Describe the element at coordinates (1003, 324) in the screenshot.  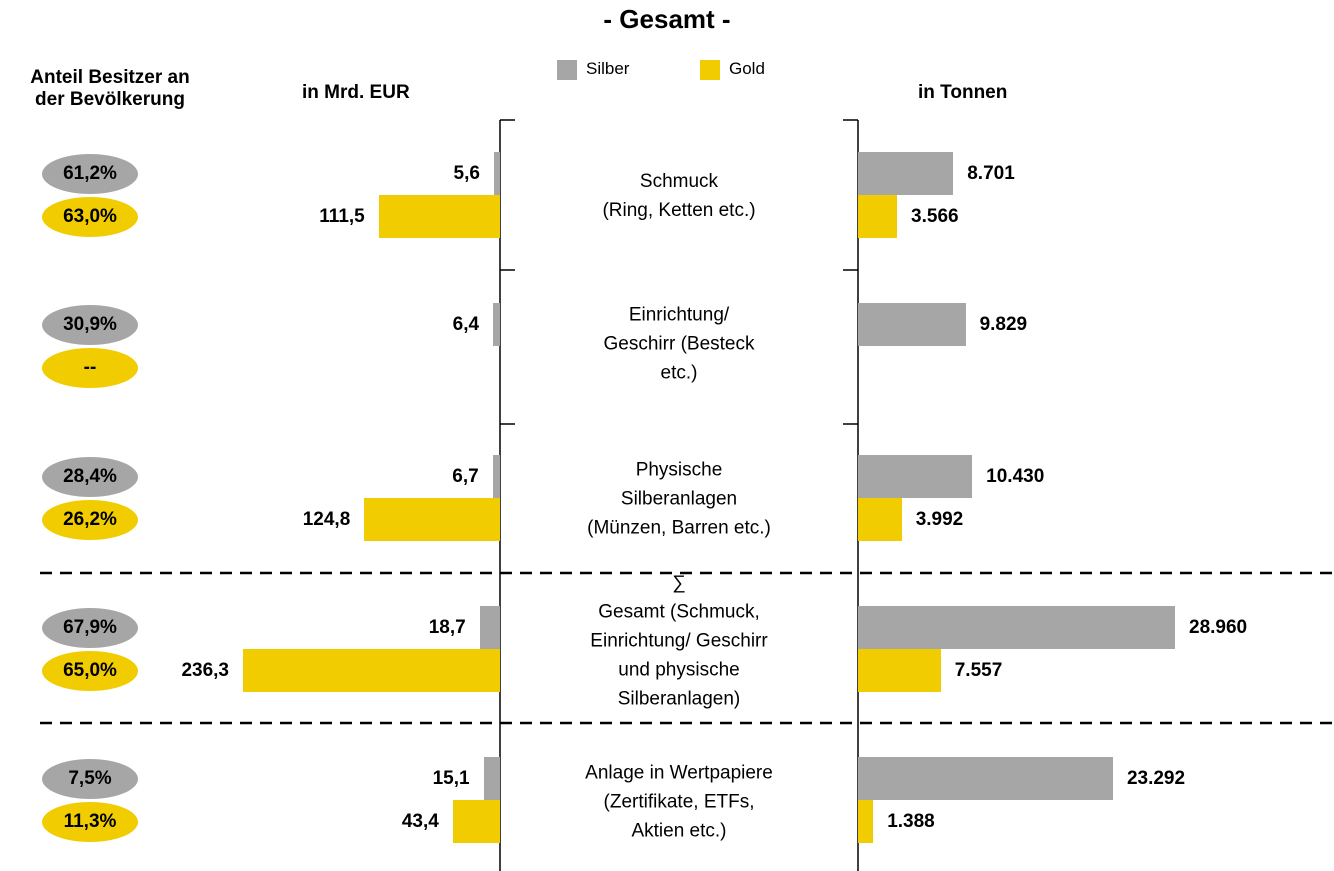
I see `tonnen-value-label: 9.829` at that location.